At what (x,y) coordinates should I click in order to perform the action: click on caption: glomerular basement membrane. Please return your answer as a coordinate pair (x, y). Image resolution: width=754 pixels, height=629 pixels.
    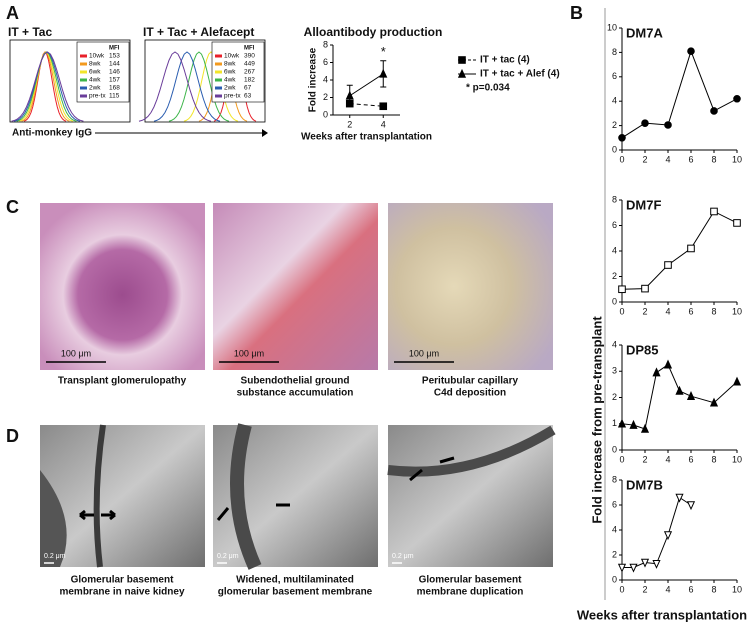
    Looking at the image, I should click on (295, 592).